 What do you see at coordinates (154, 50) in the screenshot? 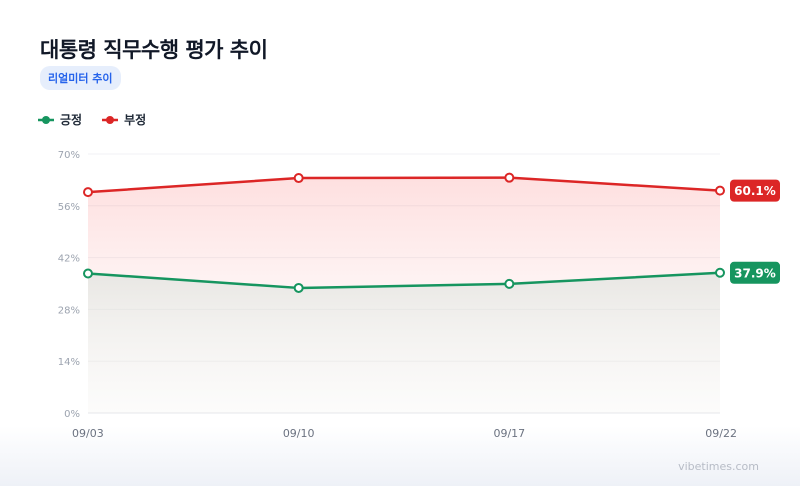
I see `page-title: 대통령 직무수행 평가 추이` at bounding box center [154, 50].